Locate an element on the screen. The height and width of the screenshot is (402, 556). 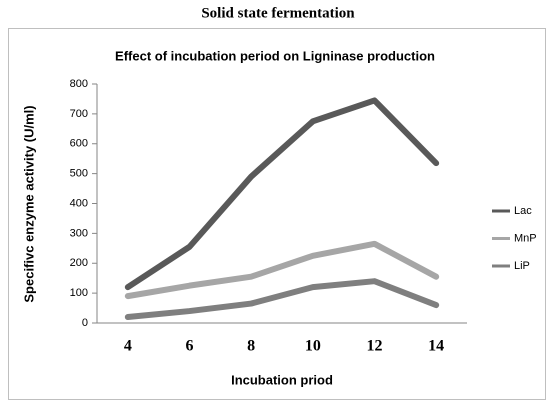
x-tick-label: 10 is located at coordinates (313, 346).